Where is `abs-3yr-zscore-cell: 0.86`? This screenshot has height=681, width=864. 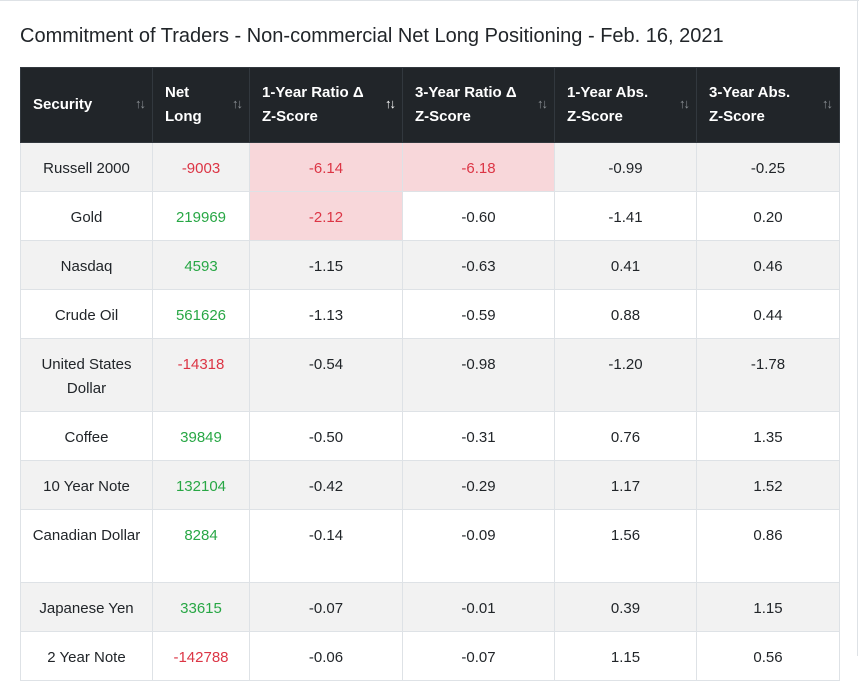 abs-3yr-zscore-cell: 0.86 is located at coordinates (768, 546).